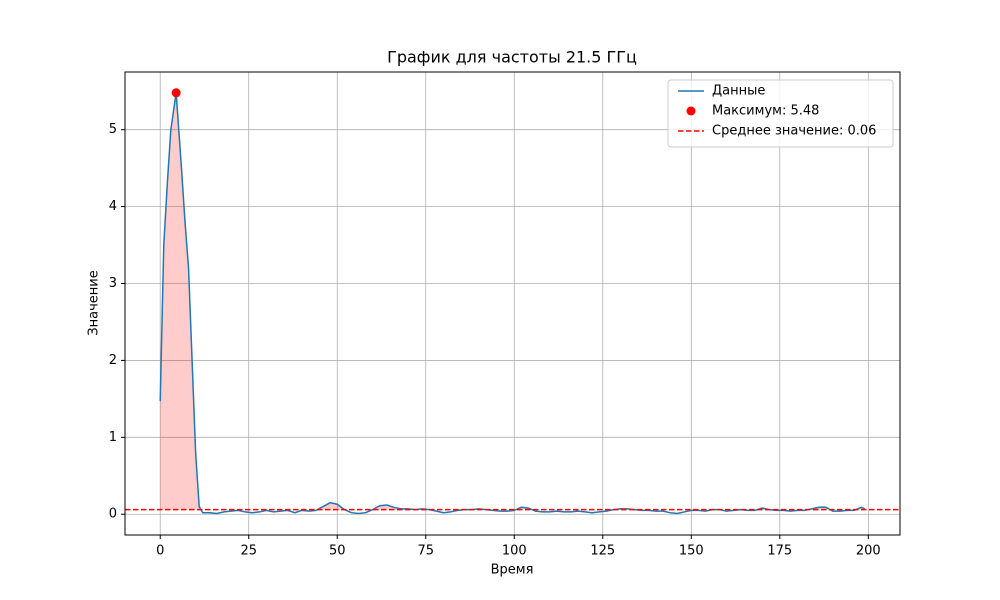  I want to click on legend-label: Максимум: 5.48, so click(765, 111).